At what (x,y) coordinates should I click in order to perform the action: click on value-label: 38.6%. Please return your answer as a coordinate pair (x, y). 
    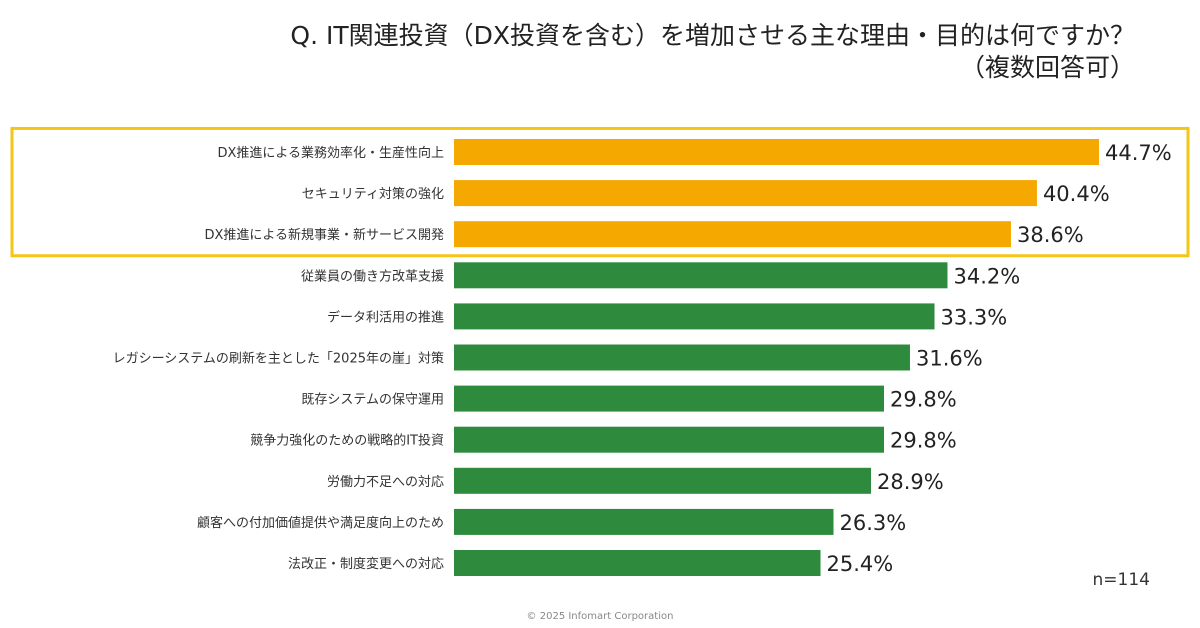
    Looking at the image, I should click on (1050, 235).